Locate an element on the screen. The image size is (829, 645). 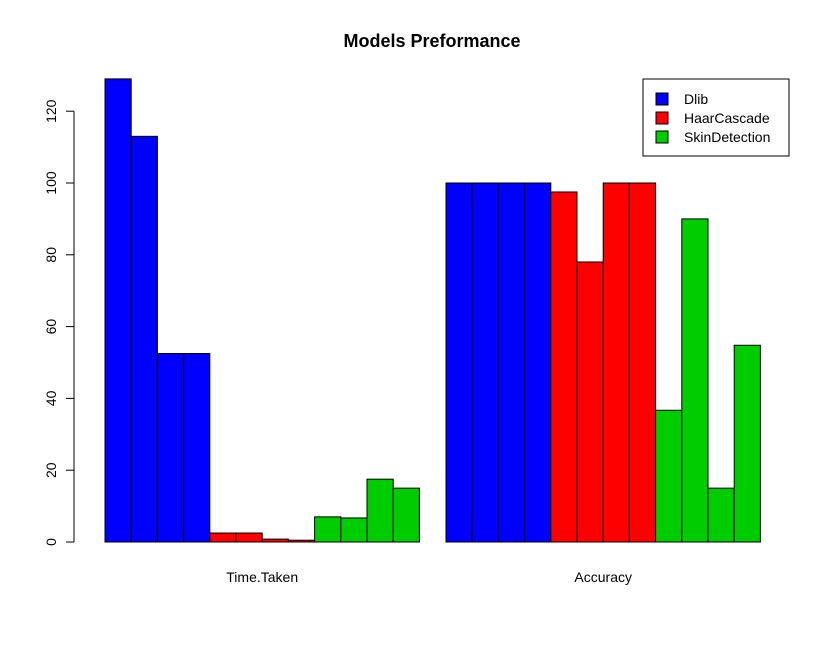
y-tick-label-60: 60 is located at coordinates (51, 327).